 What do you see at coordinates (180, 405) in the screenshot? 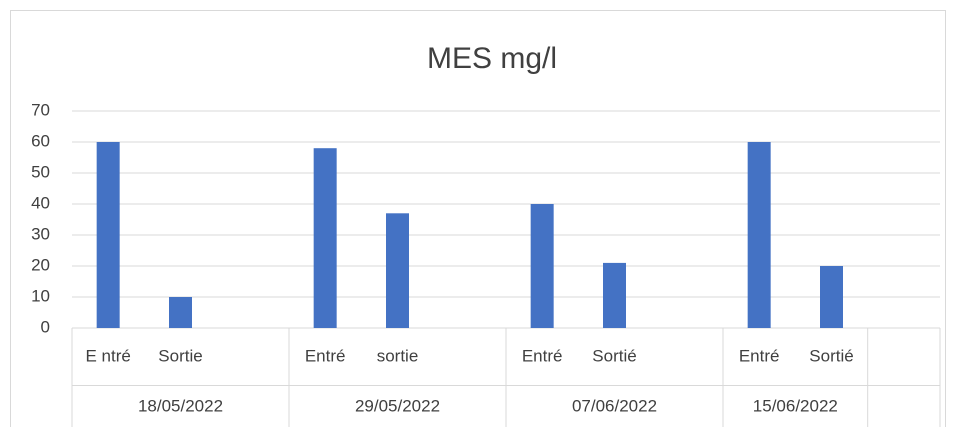
I see `group-label: 18/05/2022` at bounding box center [180, 405].